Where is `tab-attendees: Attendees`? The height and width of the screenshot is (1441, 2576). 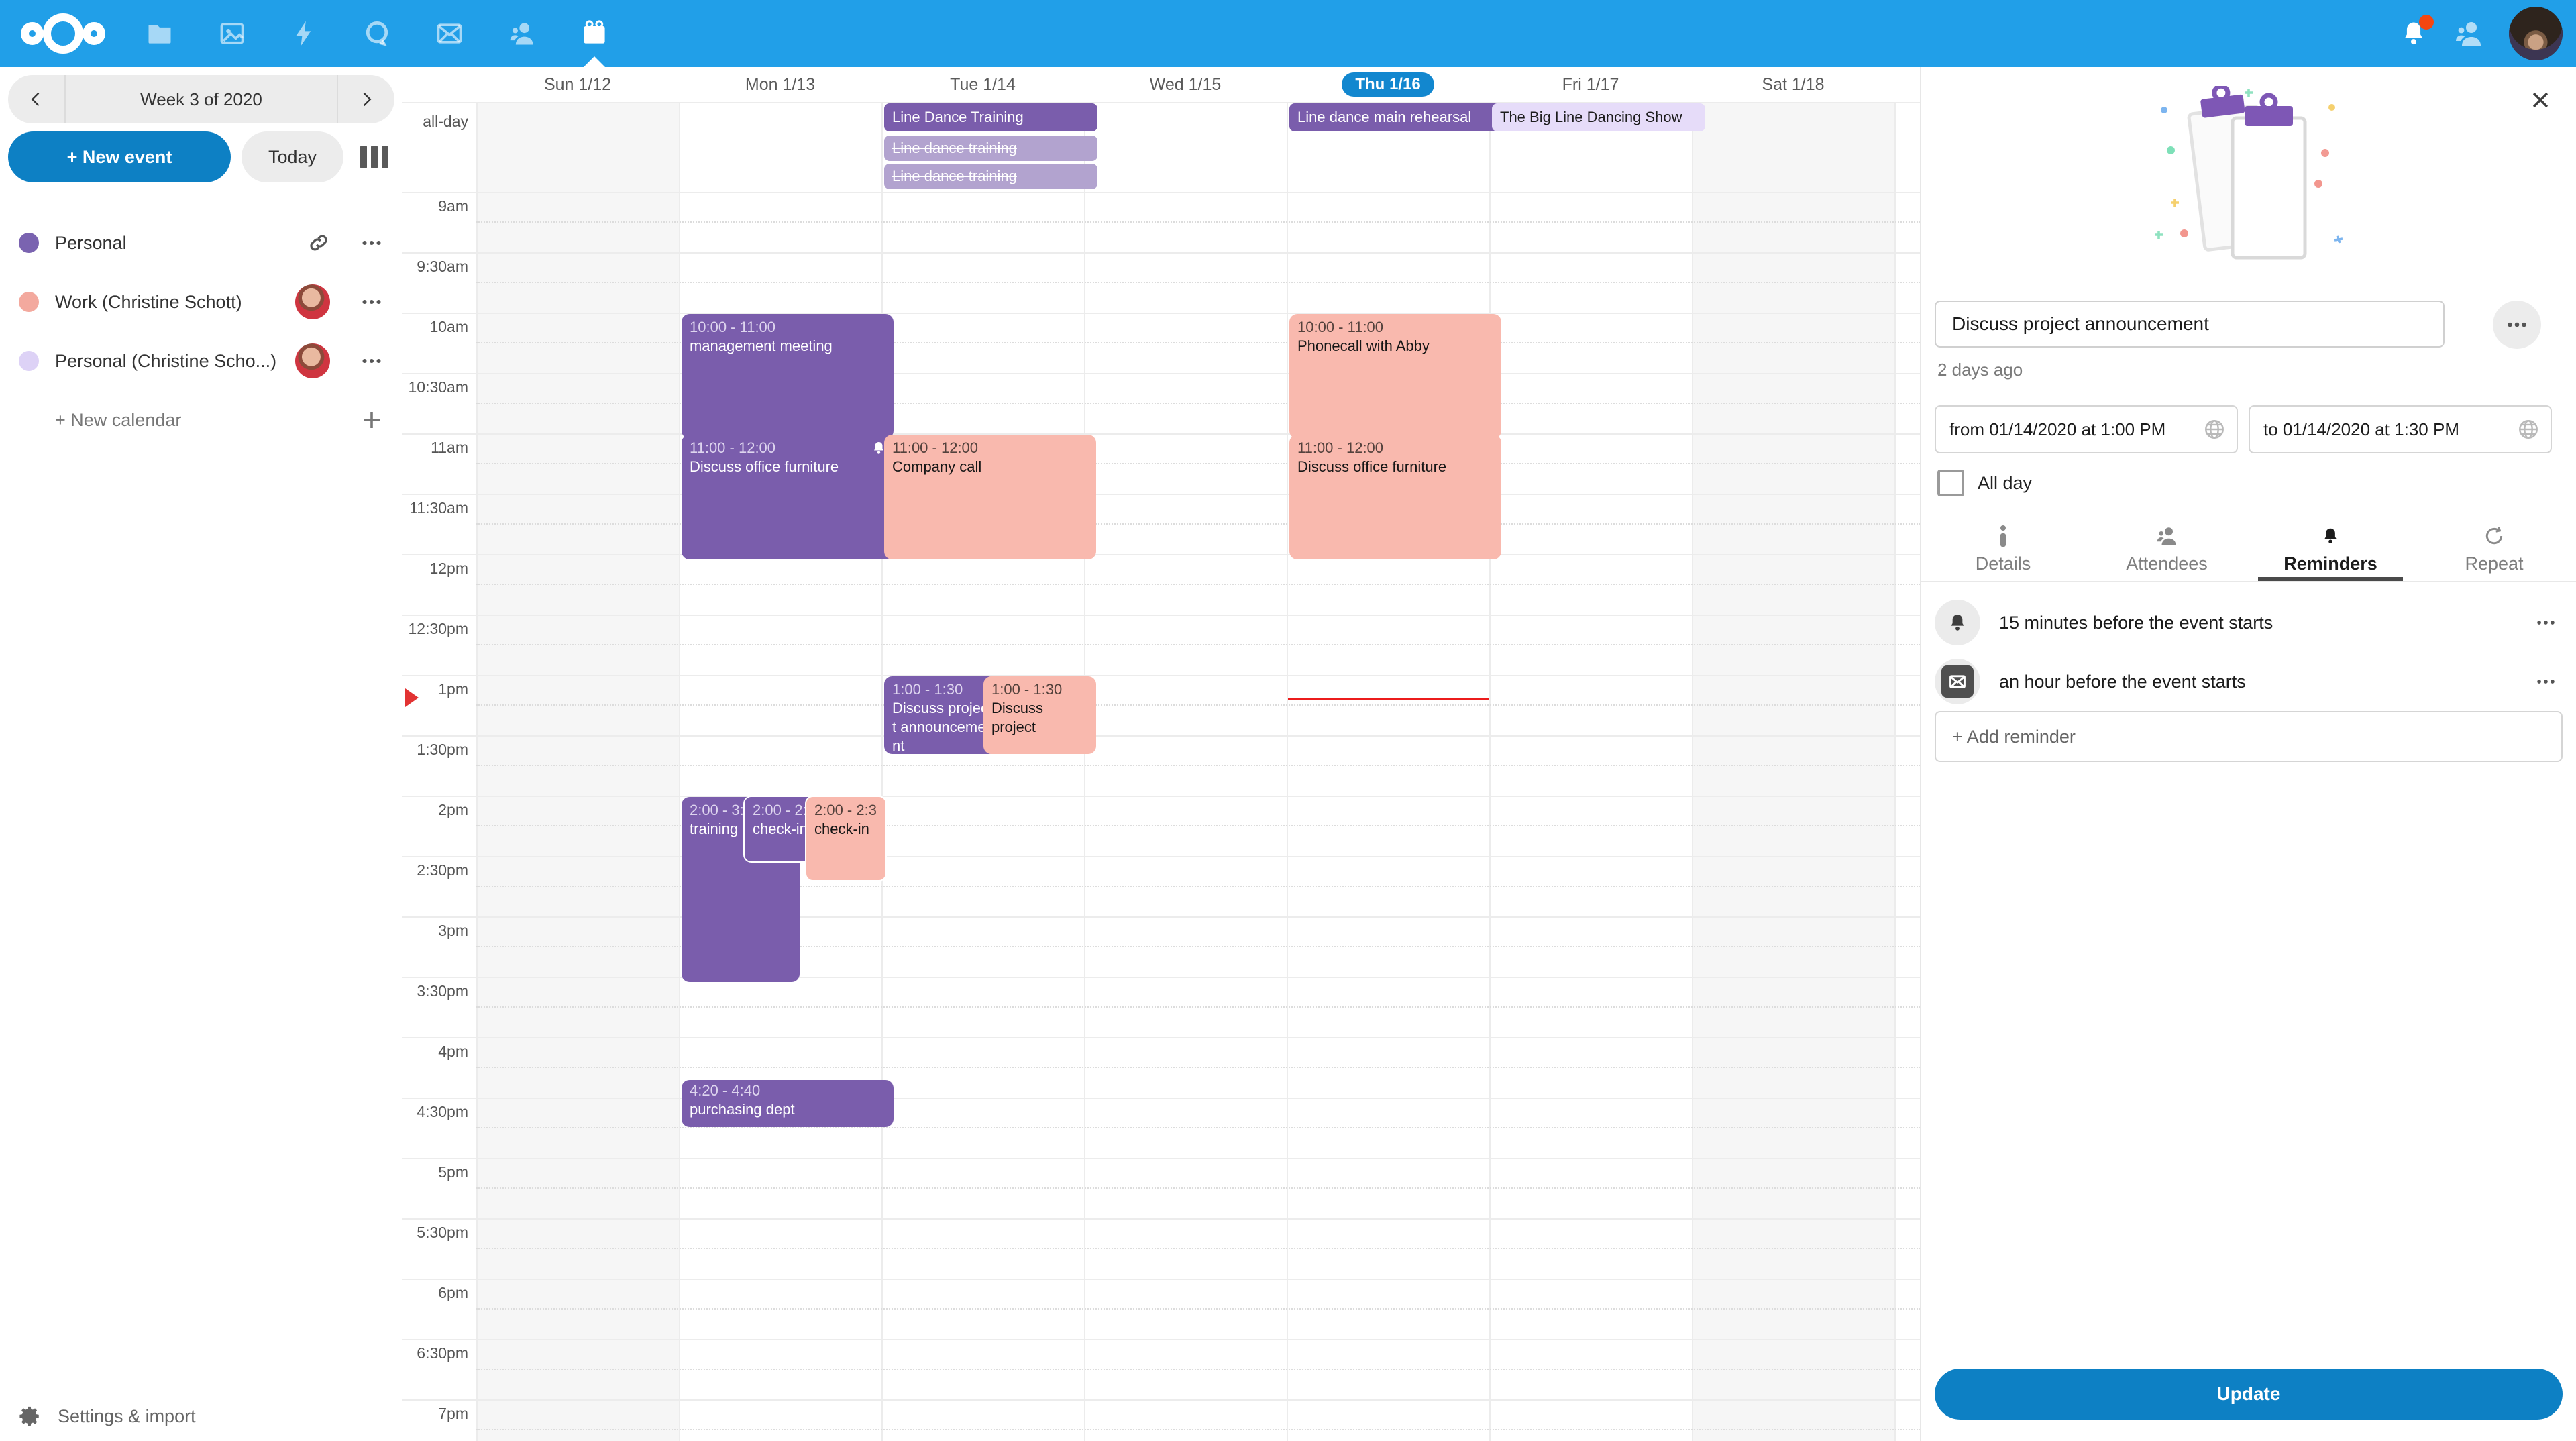
tab-attendees: Attendees is located at coordinates (2167, 549).